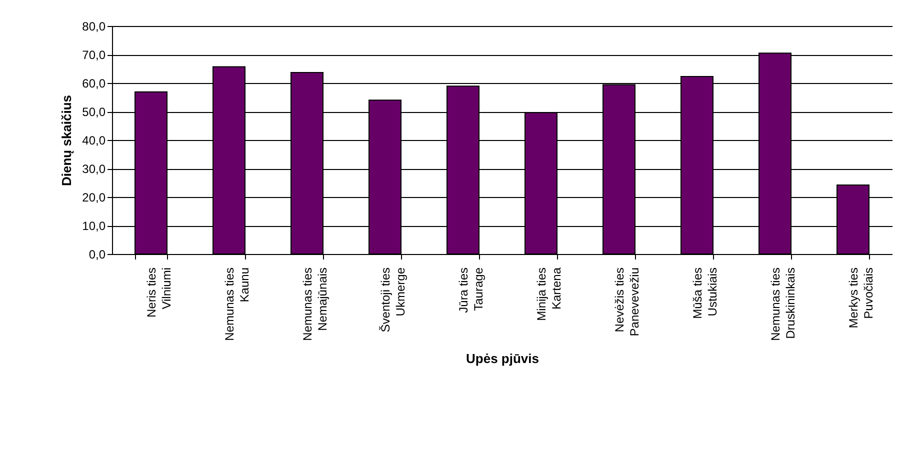 This screenshot has height=473, width=908. Describe the element at coordinates (94, 112) in the screenshot. I see `y-tick-label: 50,0` at that location.